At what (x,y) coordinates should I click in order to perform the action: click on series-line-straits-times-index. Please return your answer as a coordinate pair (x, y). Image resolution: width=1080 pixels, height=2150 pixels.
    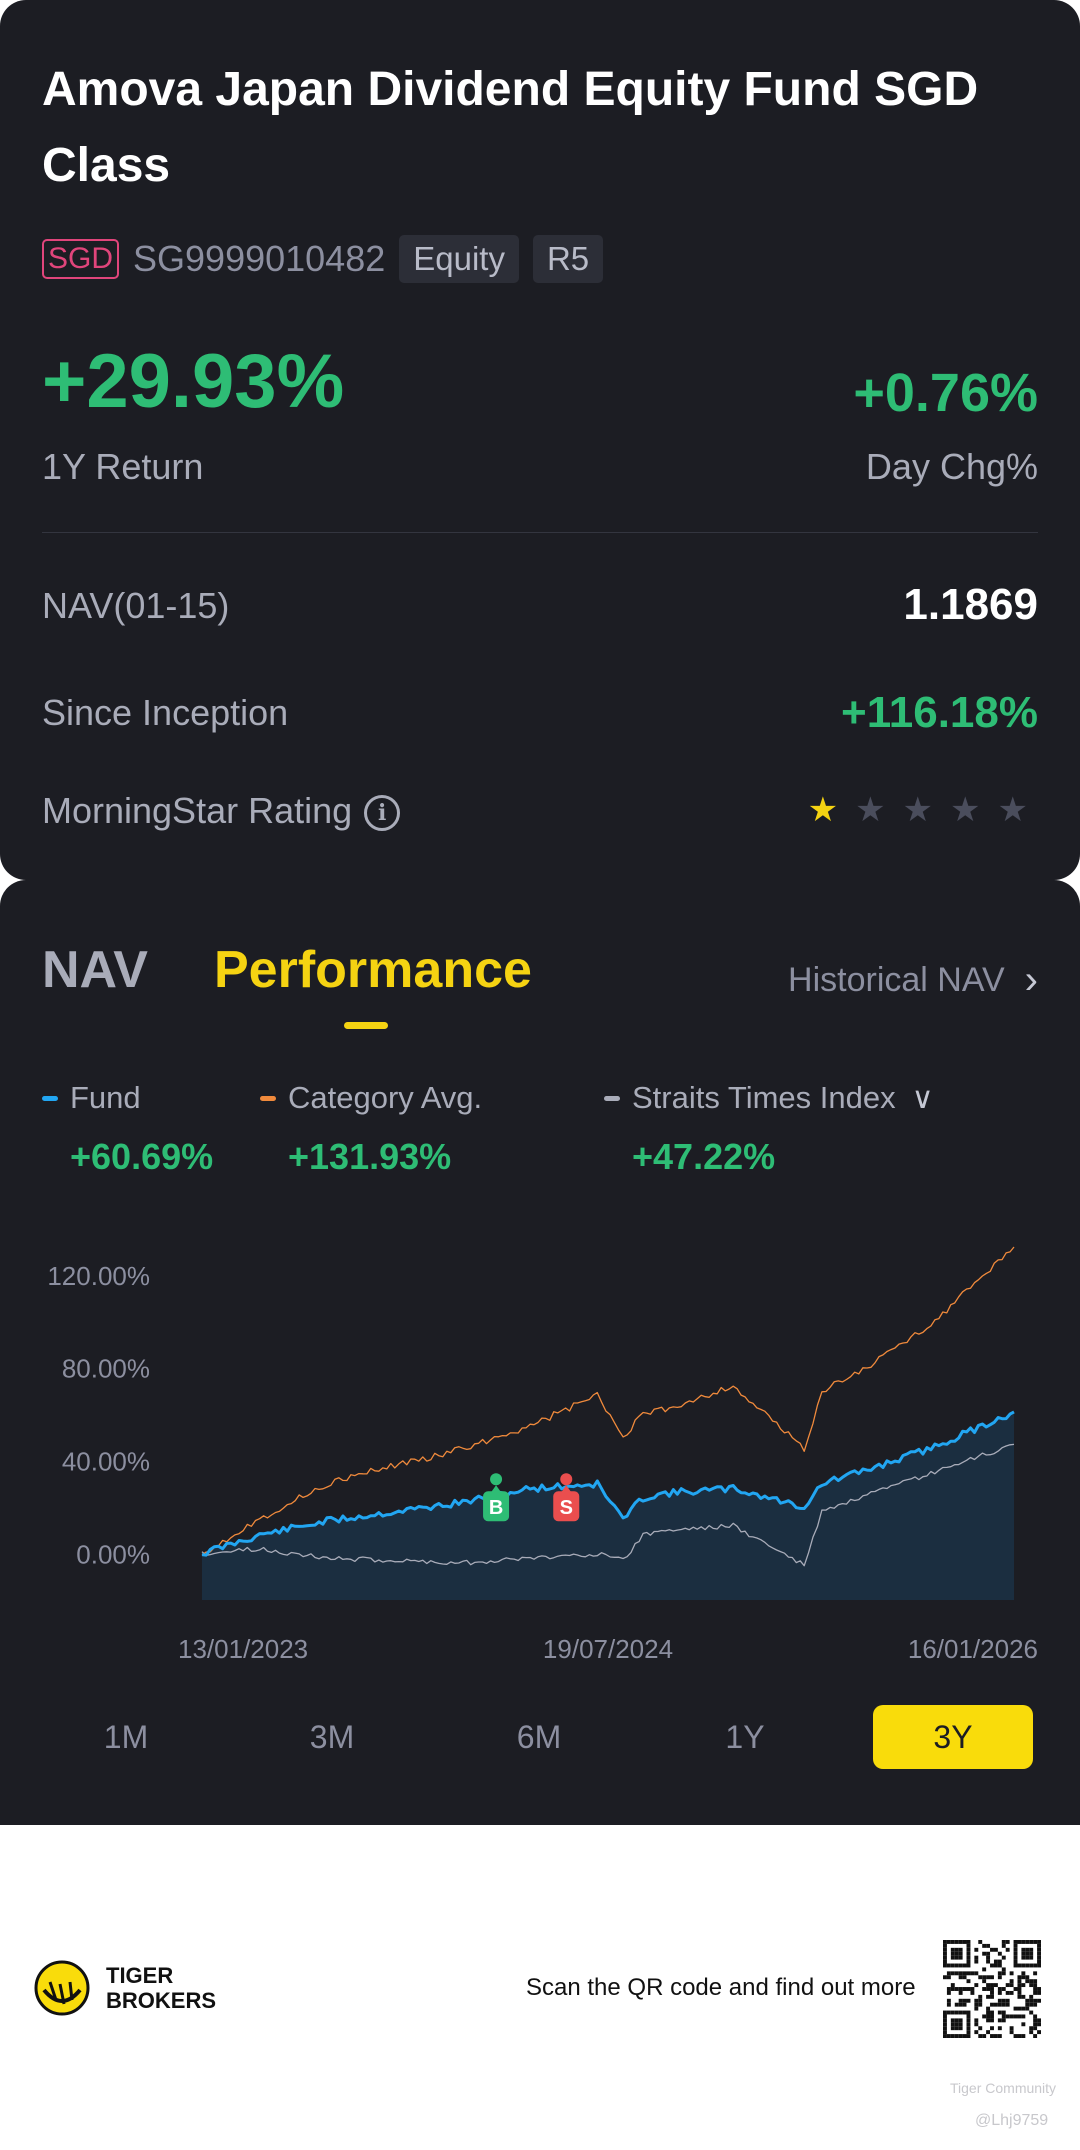
    Looking at the image, I should click on (608, 1505).